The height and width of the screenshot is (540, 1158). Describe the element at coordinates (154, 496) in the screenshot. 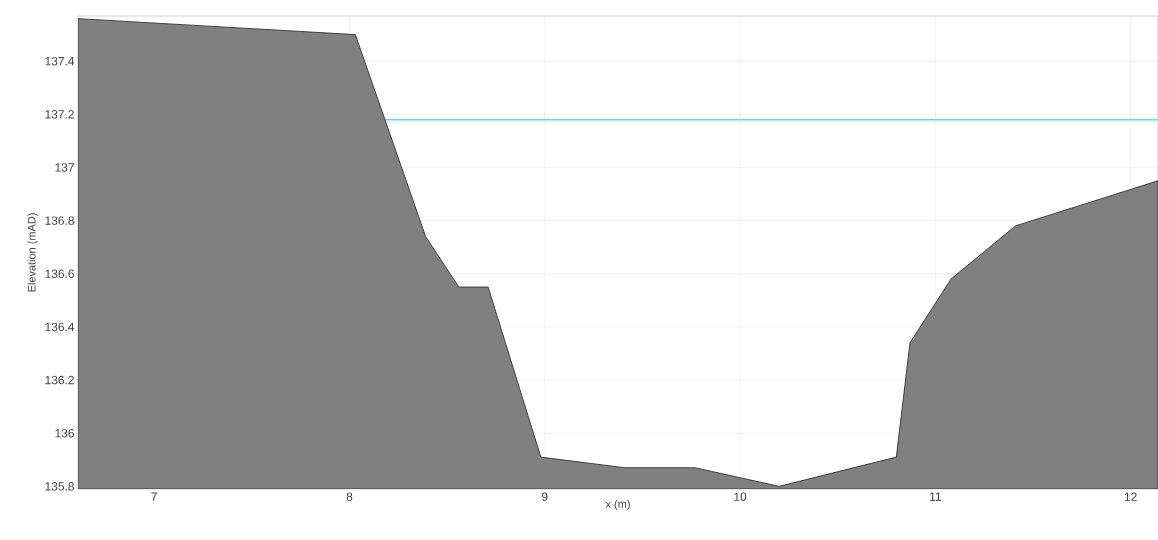

I see `x-tick-label: 7` at that location.